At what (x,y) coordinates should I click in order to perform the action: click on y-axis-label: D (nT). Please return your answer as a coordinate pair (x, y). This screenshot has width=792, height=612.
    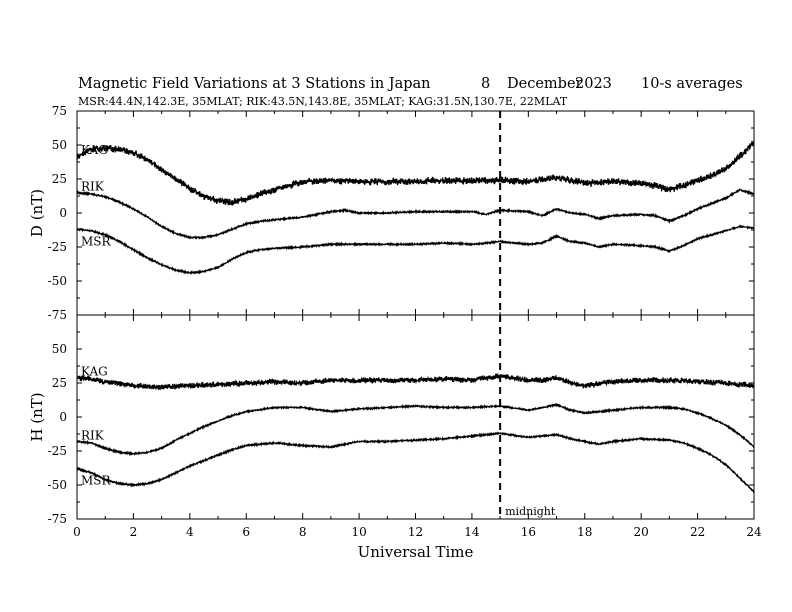
    Looking at the image, I should click on (37, 213).